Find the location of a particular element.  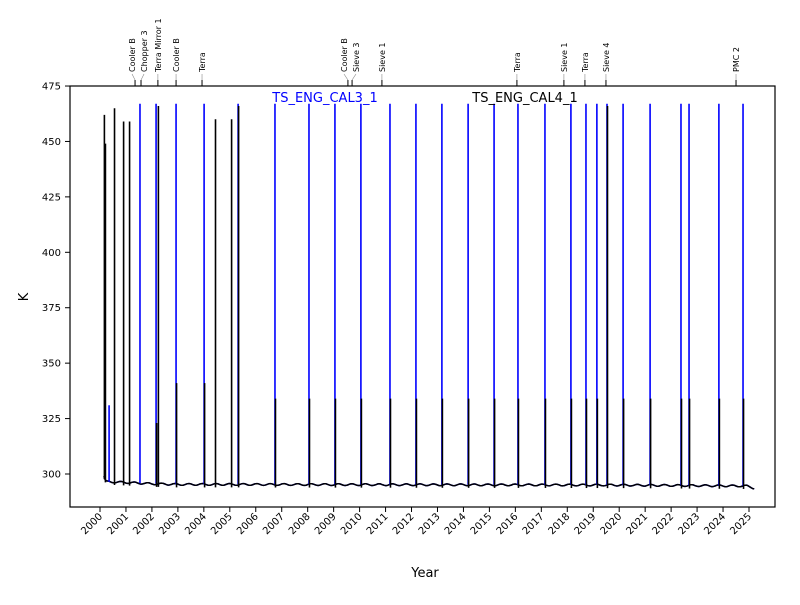

x-tick-label: 2011 is located at coordinates (378, 524).